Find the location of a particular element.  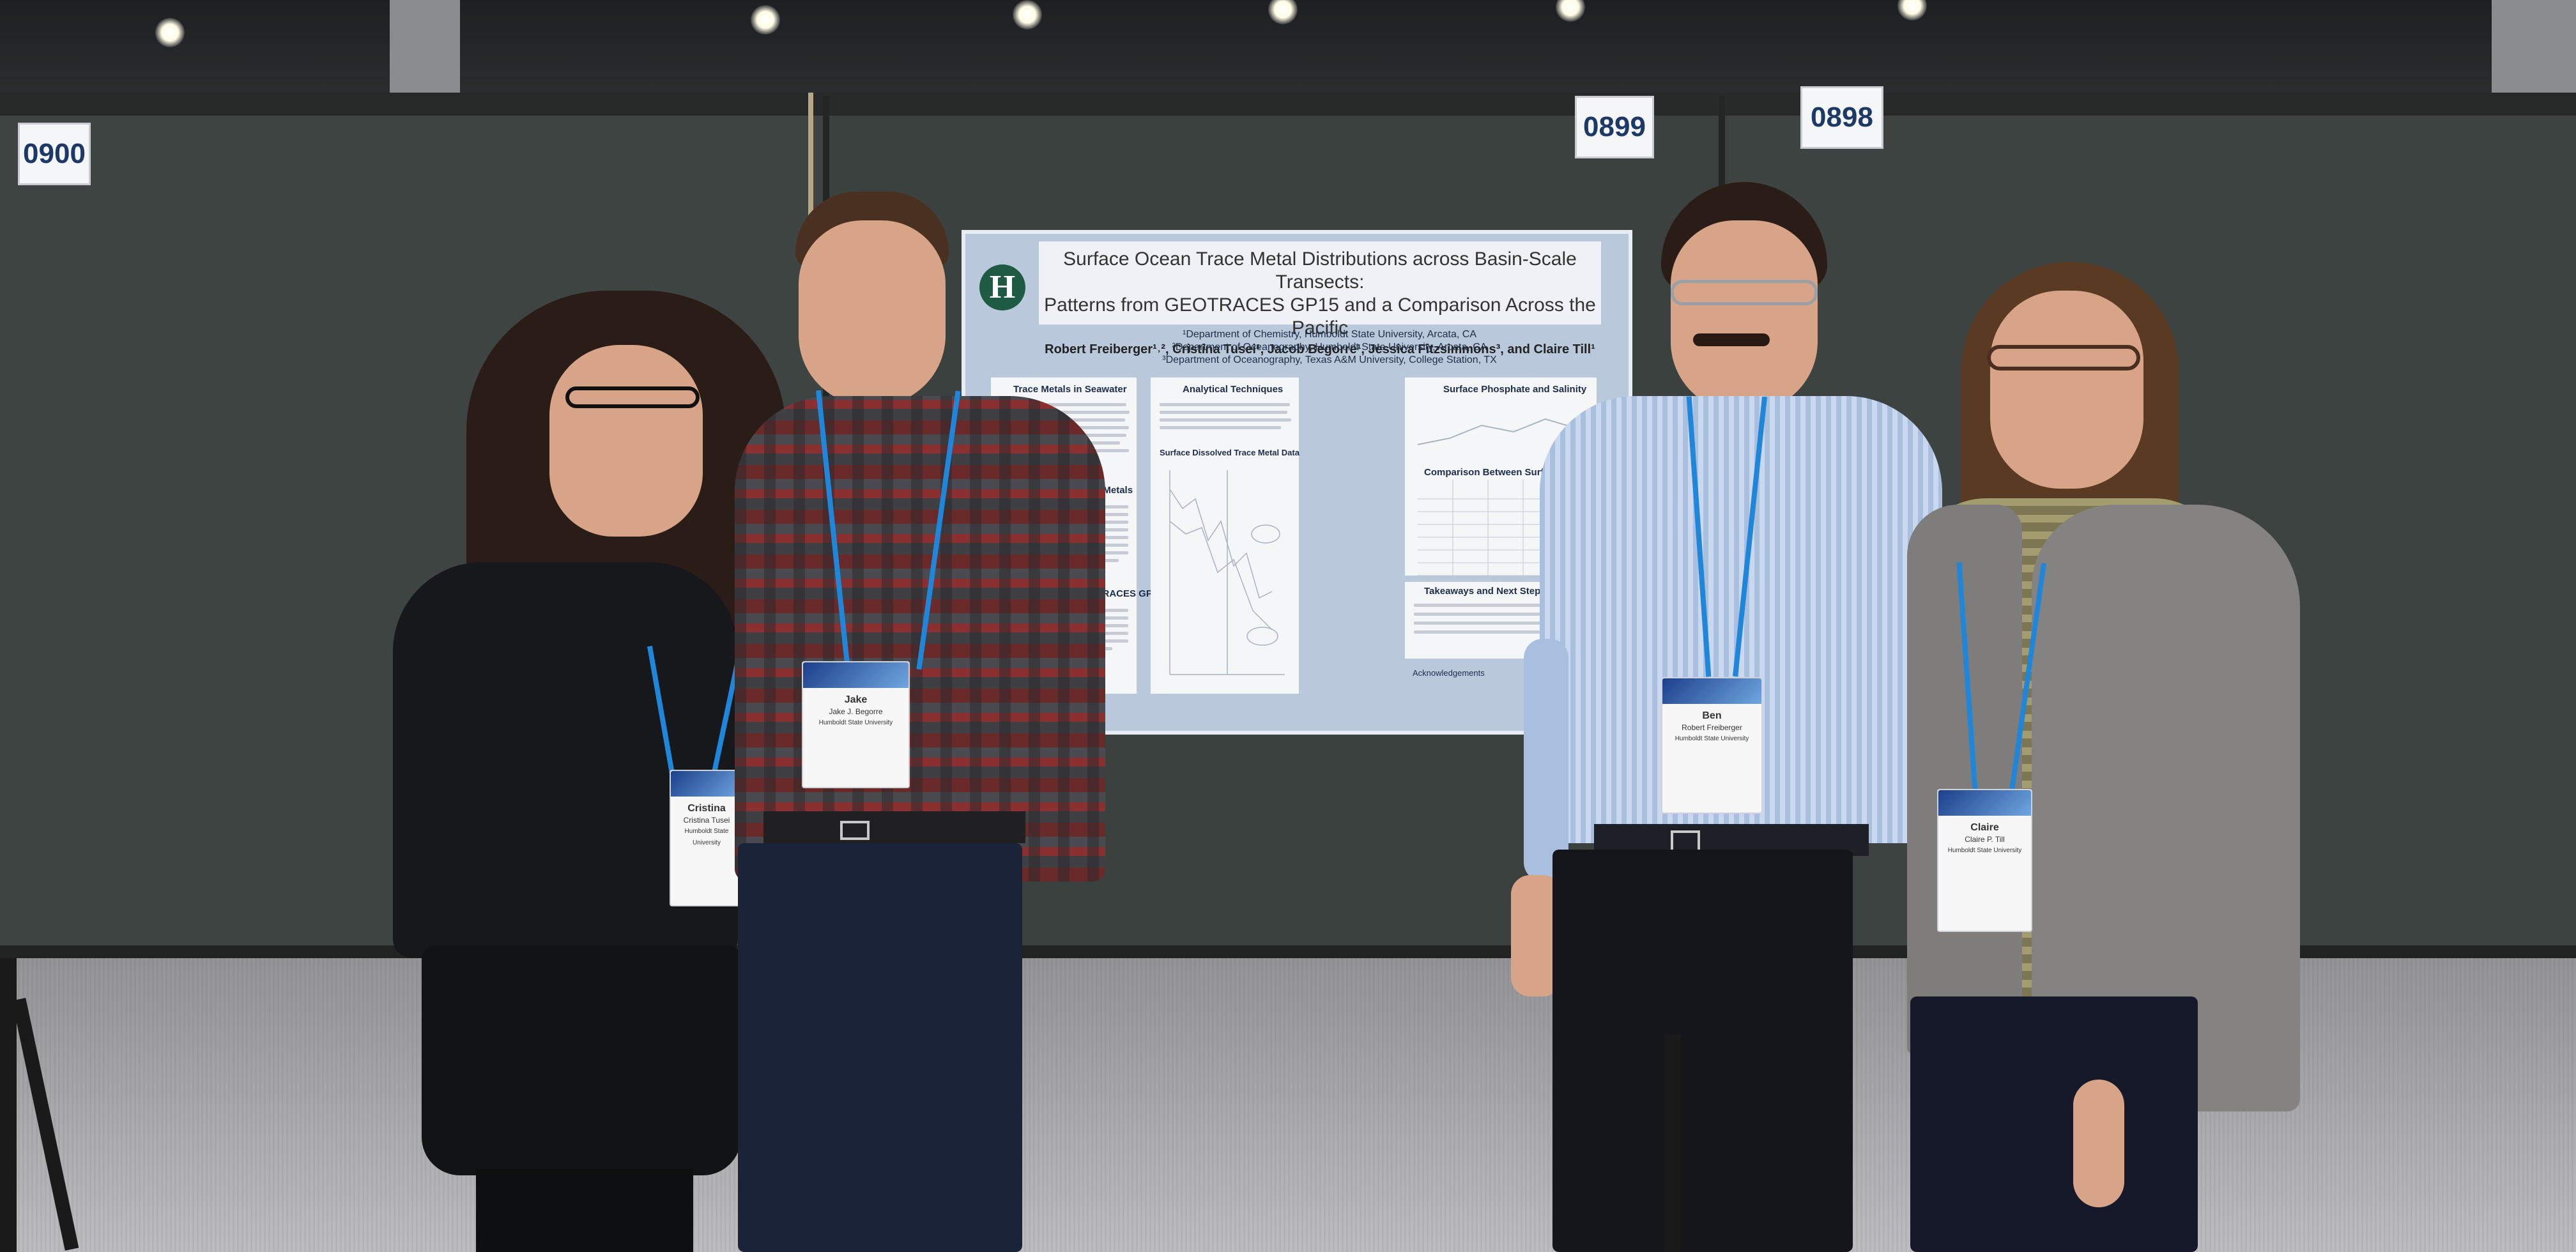

badge-cristina-org: Humboldt State University is located at coordinates (706, 837).